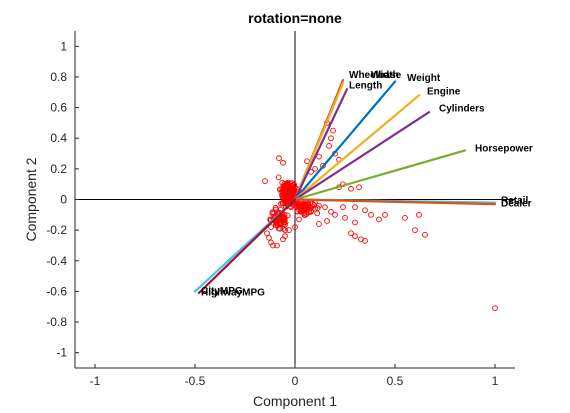 This screenshot has height=413, width=570. I want to click on chart-title: rotation=none, so click(295, 18).